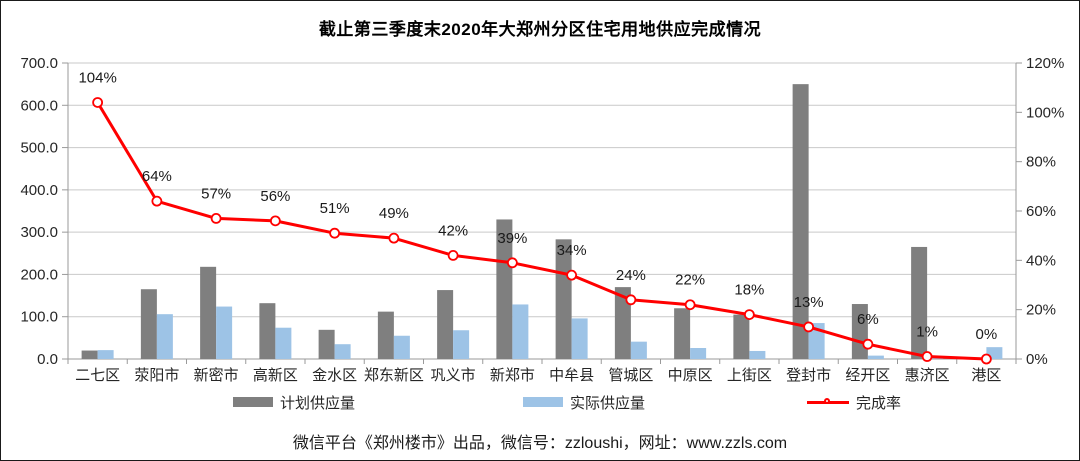 The height and width of the screenshot is (461, 1080). What do you see at coordinates (318, 403) in the screenshot?
I see `legend-label-planned: 计划供应量` at bounding box center [318, 403].